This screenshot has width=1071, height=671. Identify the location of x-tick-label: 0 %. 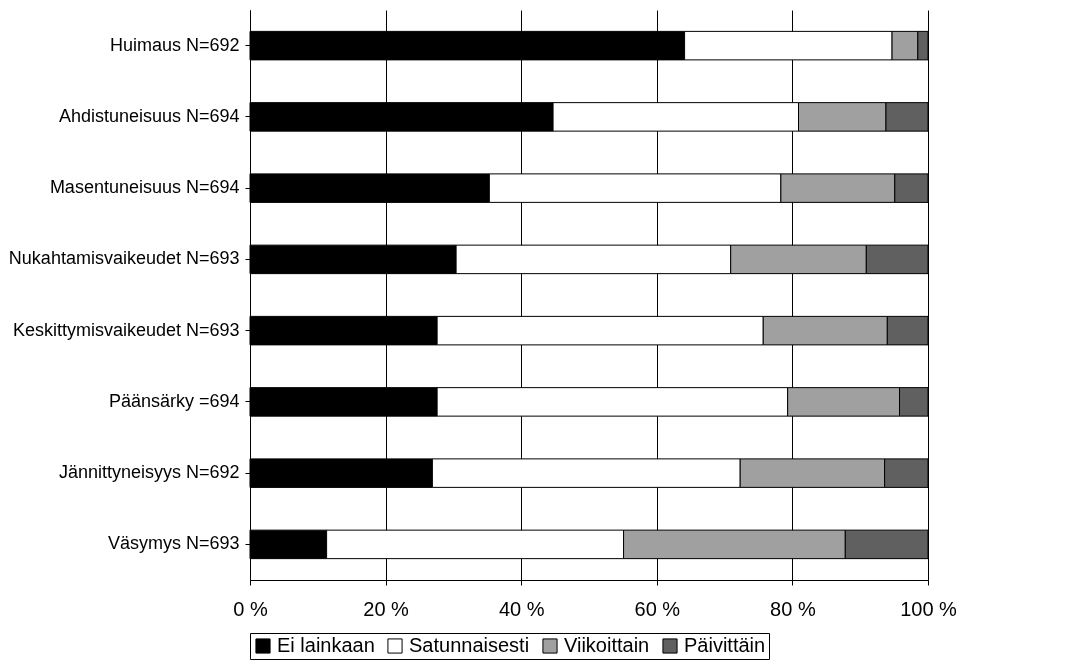
(250, 608).